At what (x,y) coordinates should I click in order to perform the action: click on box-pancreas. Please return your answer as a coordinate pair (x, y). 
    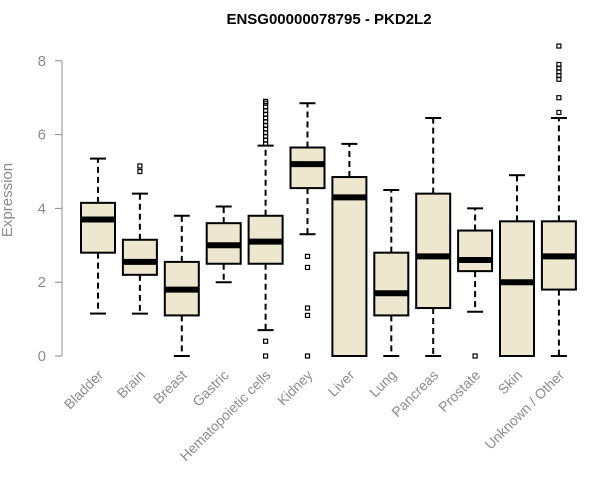
    Looking at the image, I should click on (433, 236).